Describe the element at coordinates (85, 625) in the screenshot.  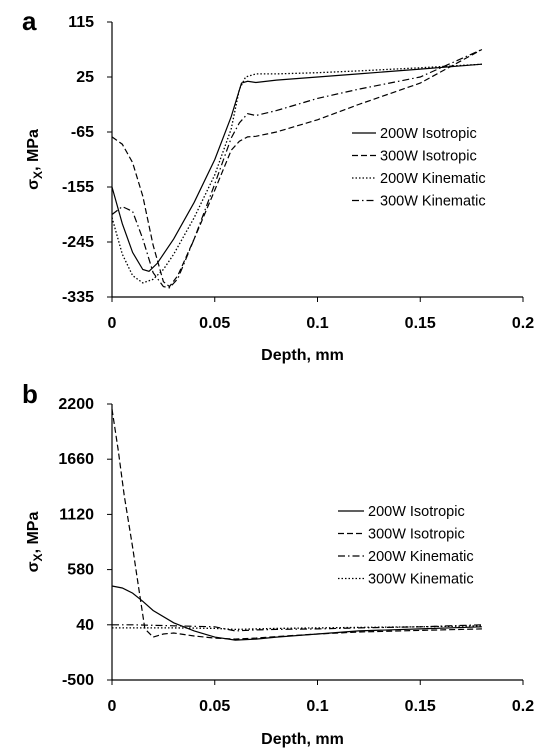
I see `y-tick-label: 40` at that location.